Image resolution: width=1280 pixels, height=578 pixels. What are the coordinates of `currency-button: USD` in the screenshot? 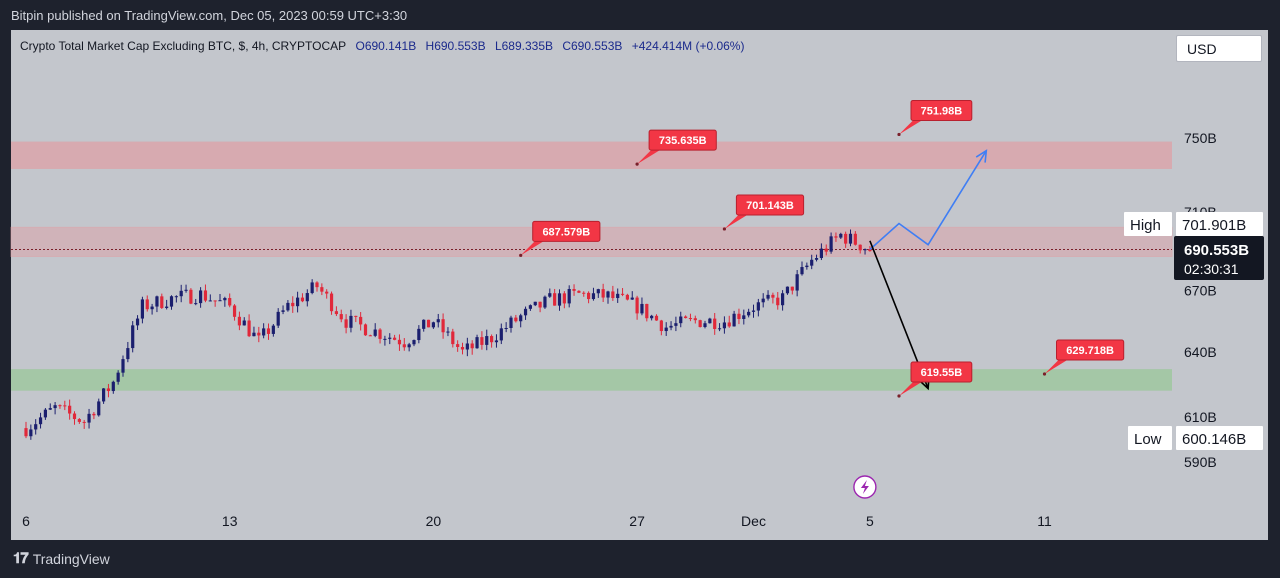 It's located at (1219, 48).